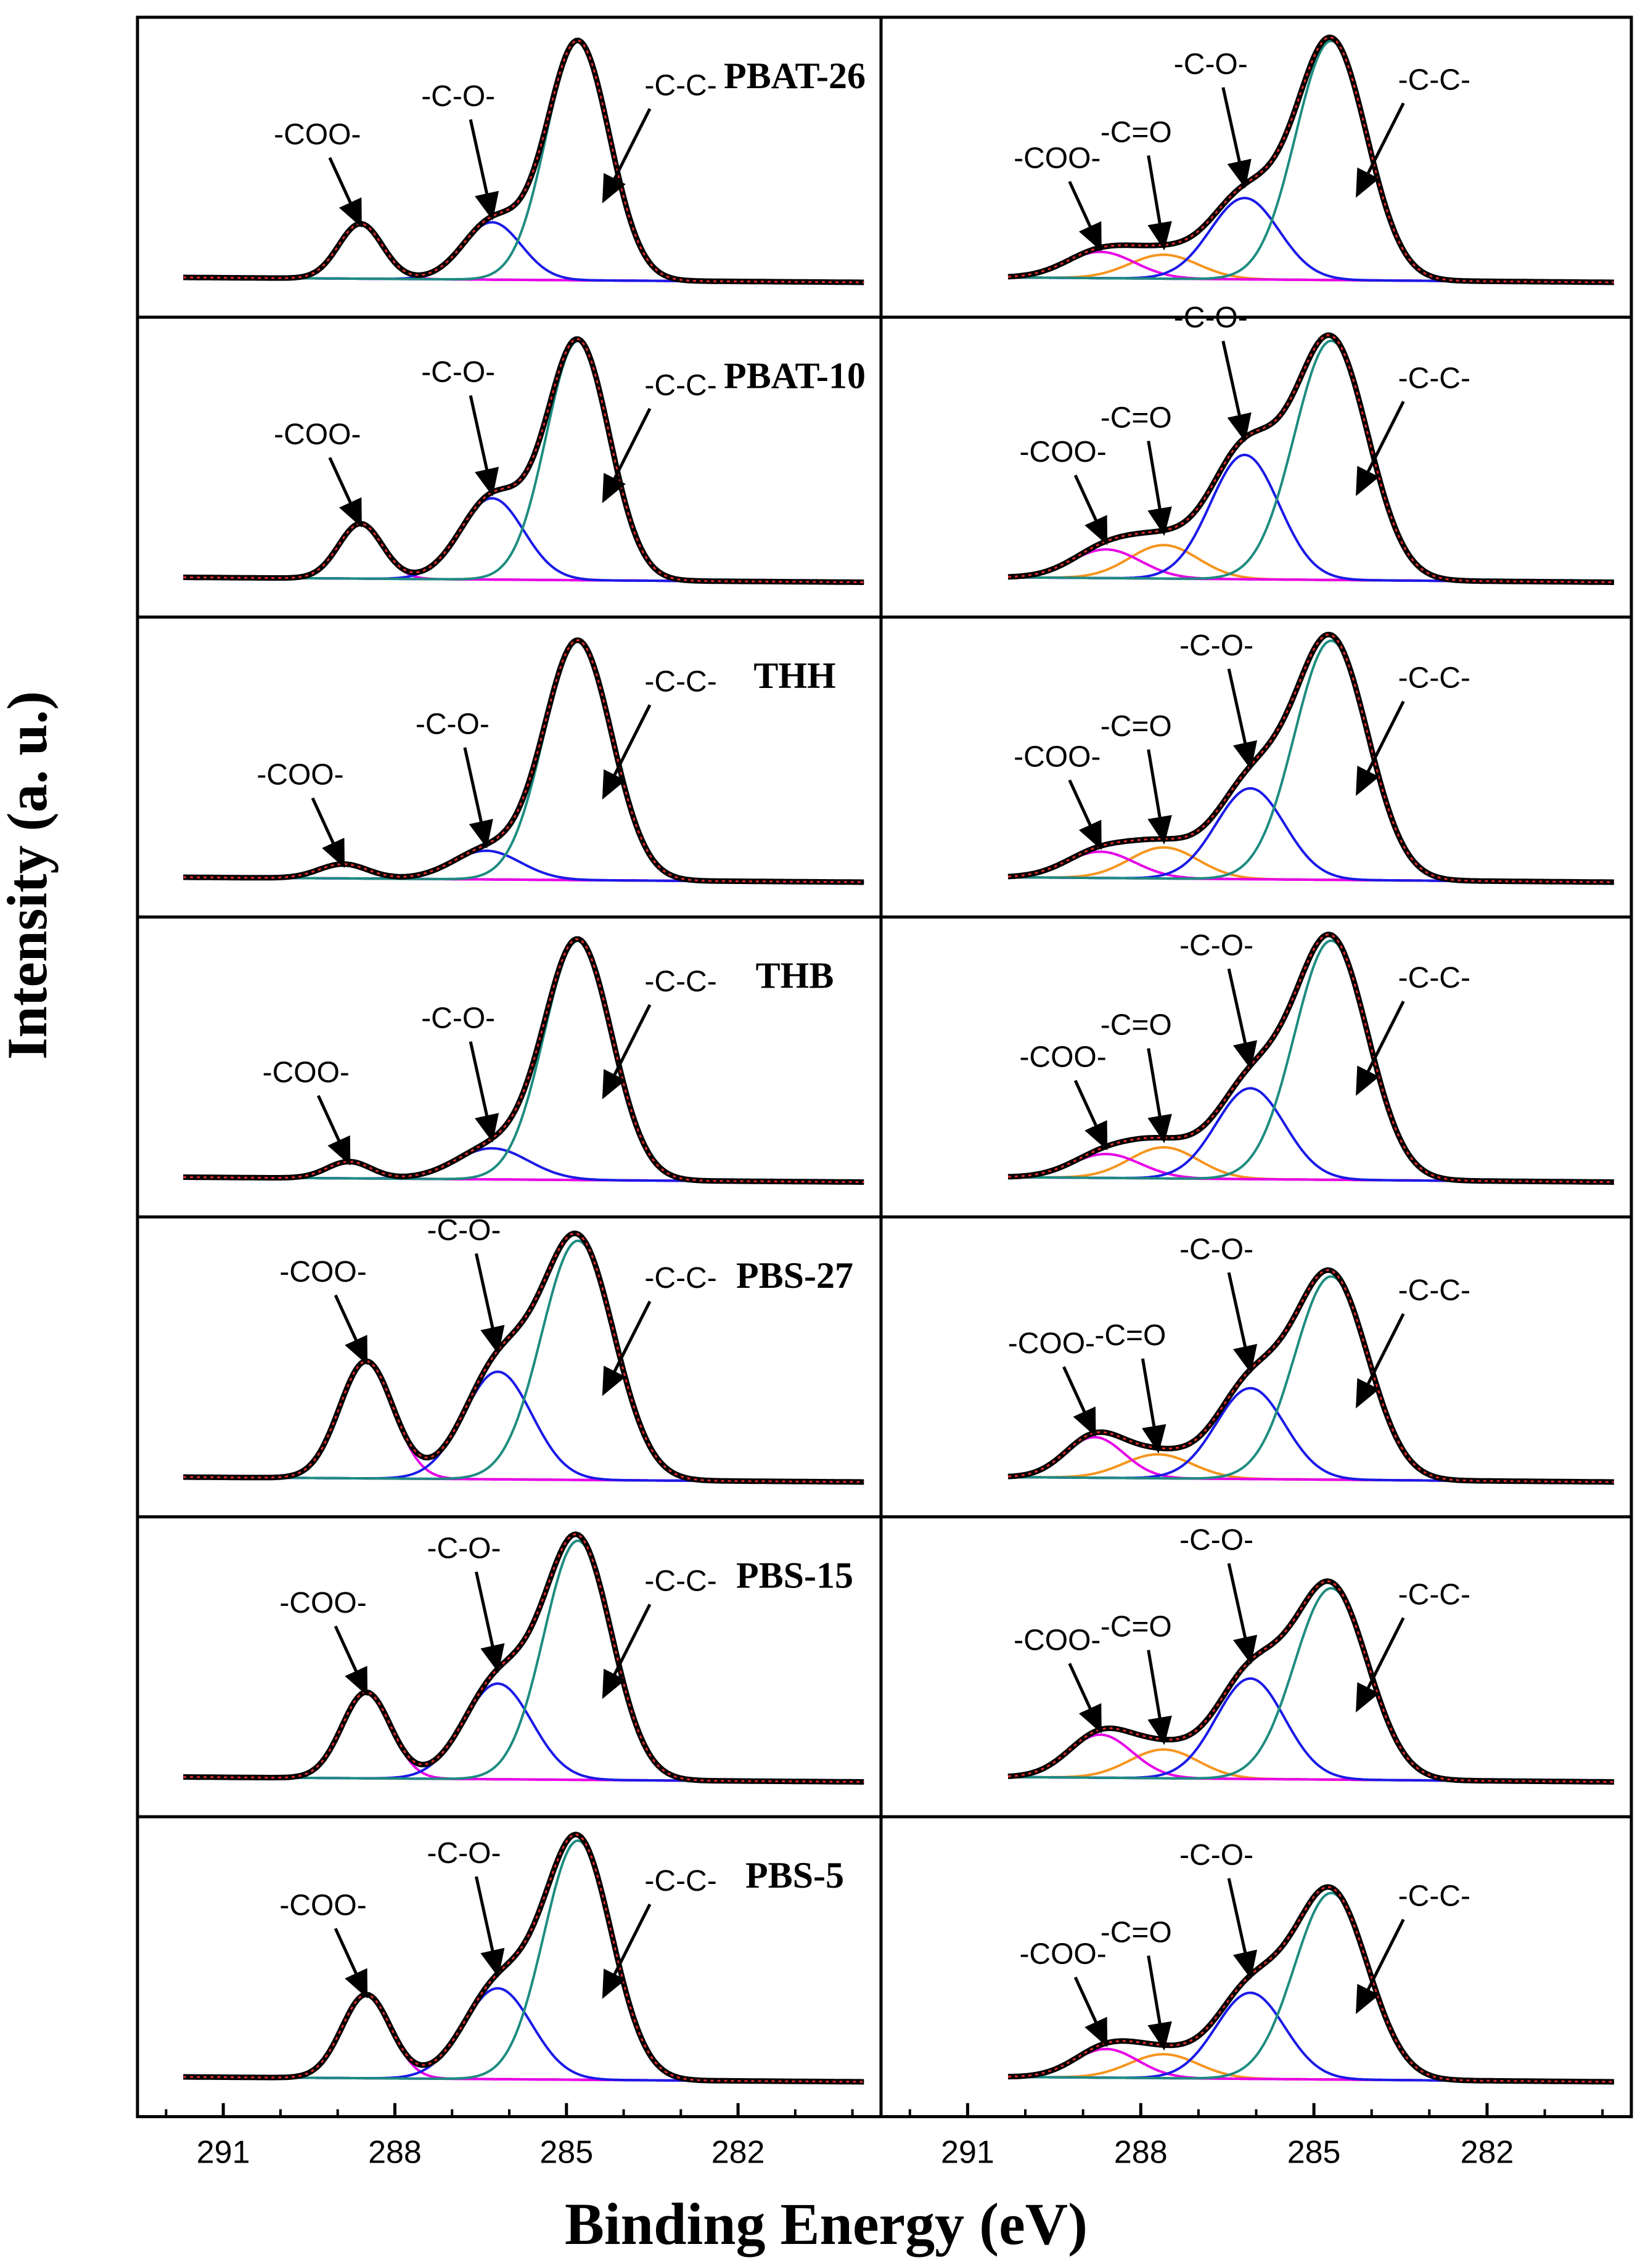  I want to click on peak-c-c-line, so click(1311, 1685).